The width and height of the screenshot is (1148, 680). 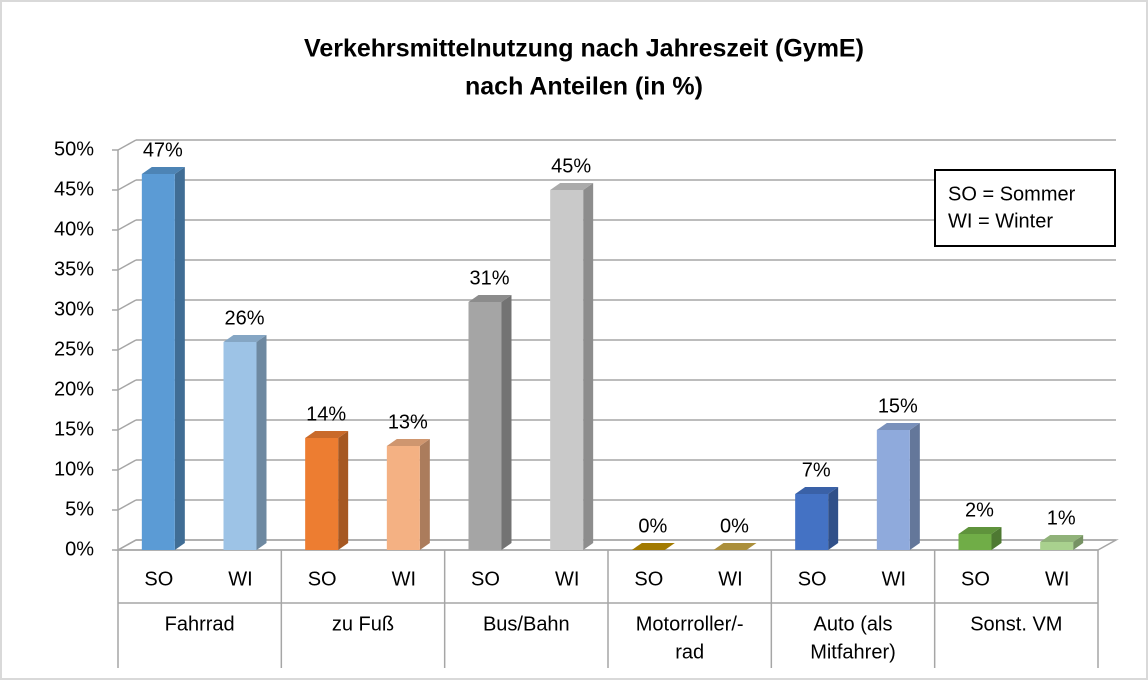 What do you see at coordinates (1061, 518) in the screenshot?
I see `value-label: 1%` at bounding box center [1061, 518].